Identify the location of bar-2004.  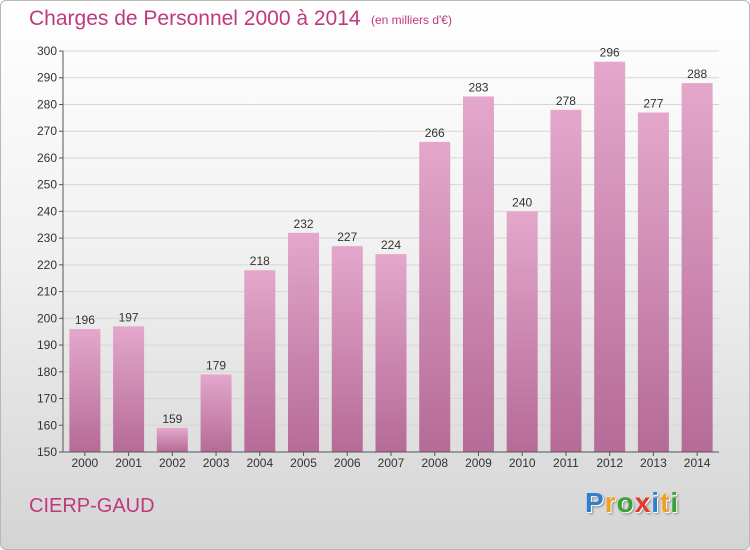
(260, 361).